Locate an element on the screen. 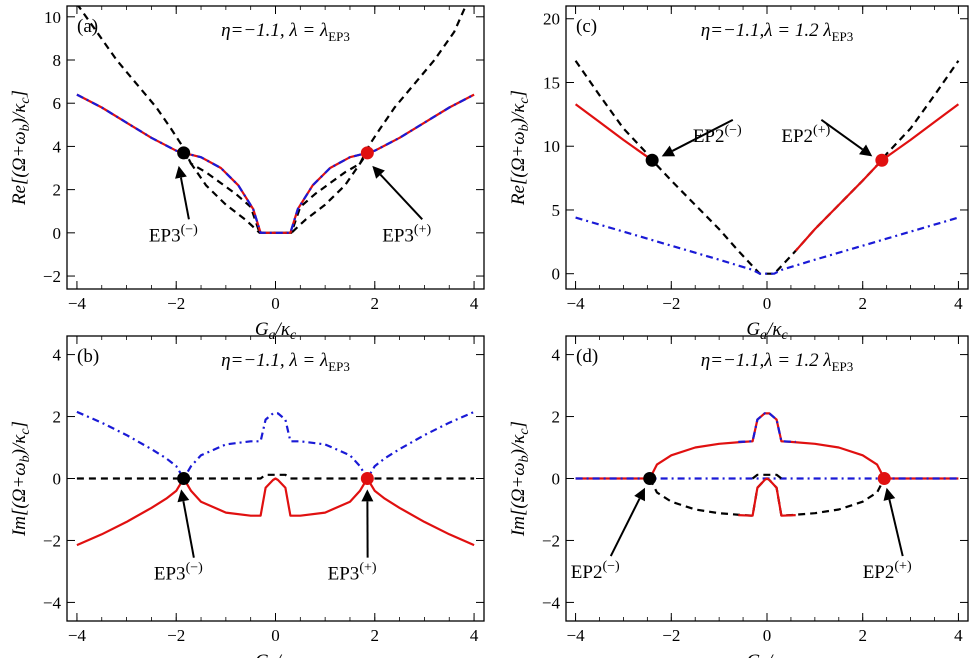 Image resolution: width=976 pixels, height=658 pixels. y-tick-label: 10 is located at coordinates (551, 146).